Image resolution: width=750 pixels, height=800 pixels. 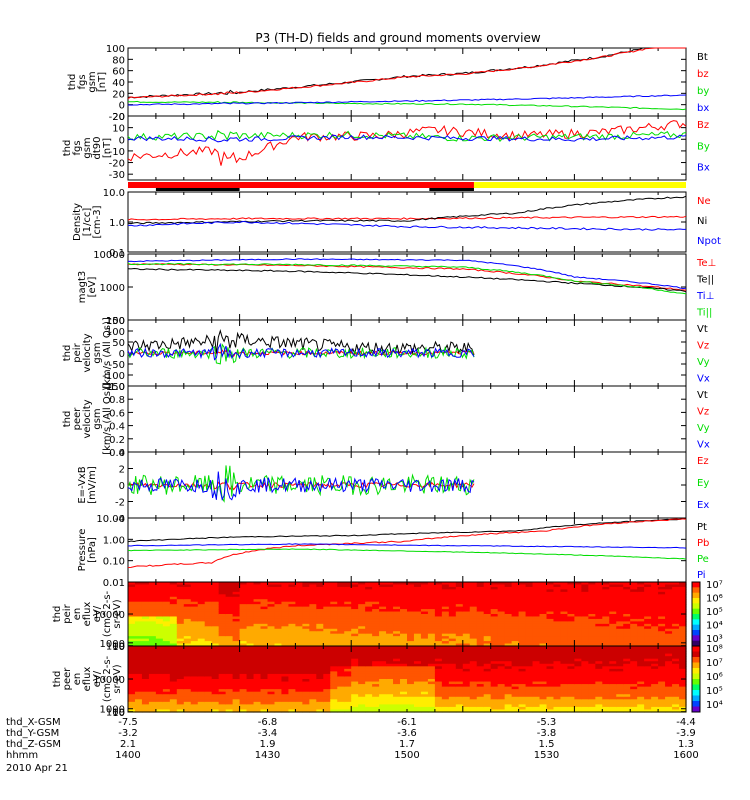 What do you see at coordinates (696, 638) in the screenshot?
I see `colorbar-segment` at bounding box center [696, 638].